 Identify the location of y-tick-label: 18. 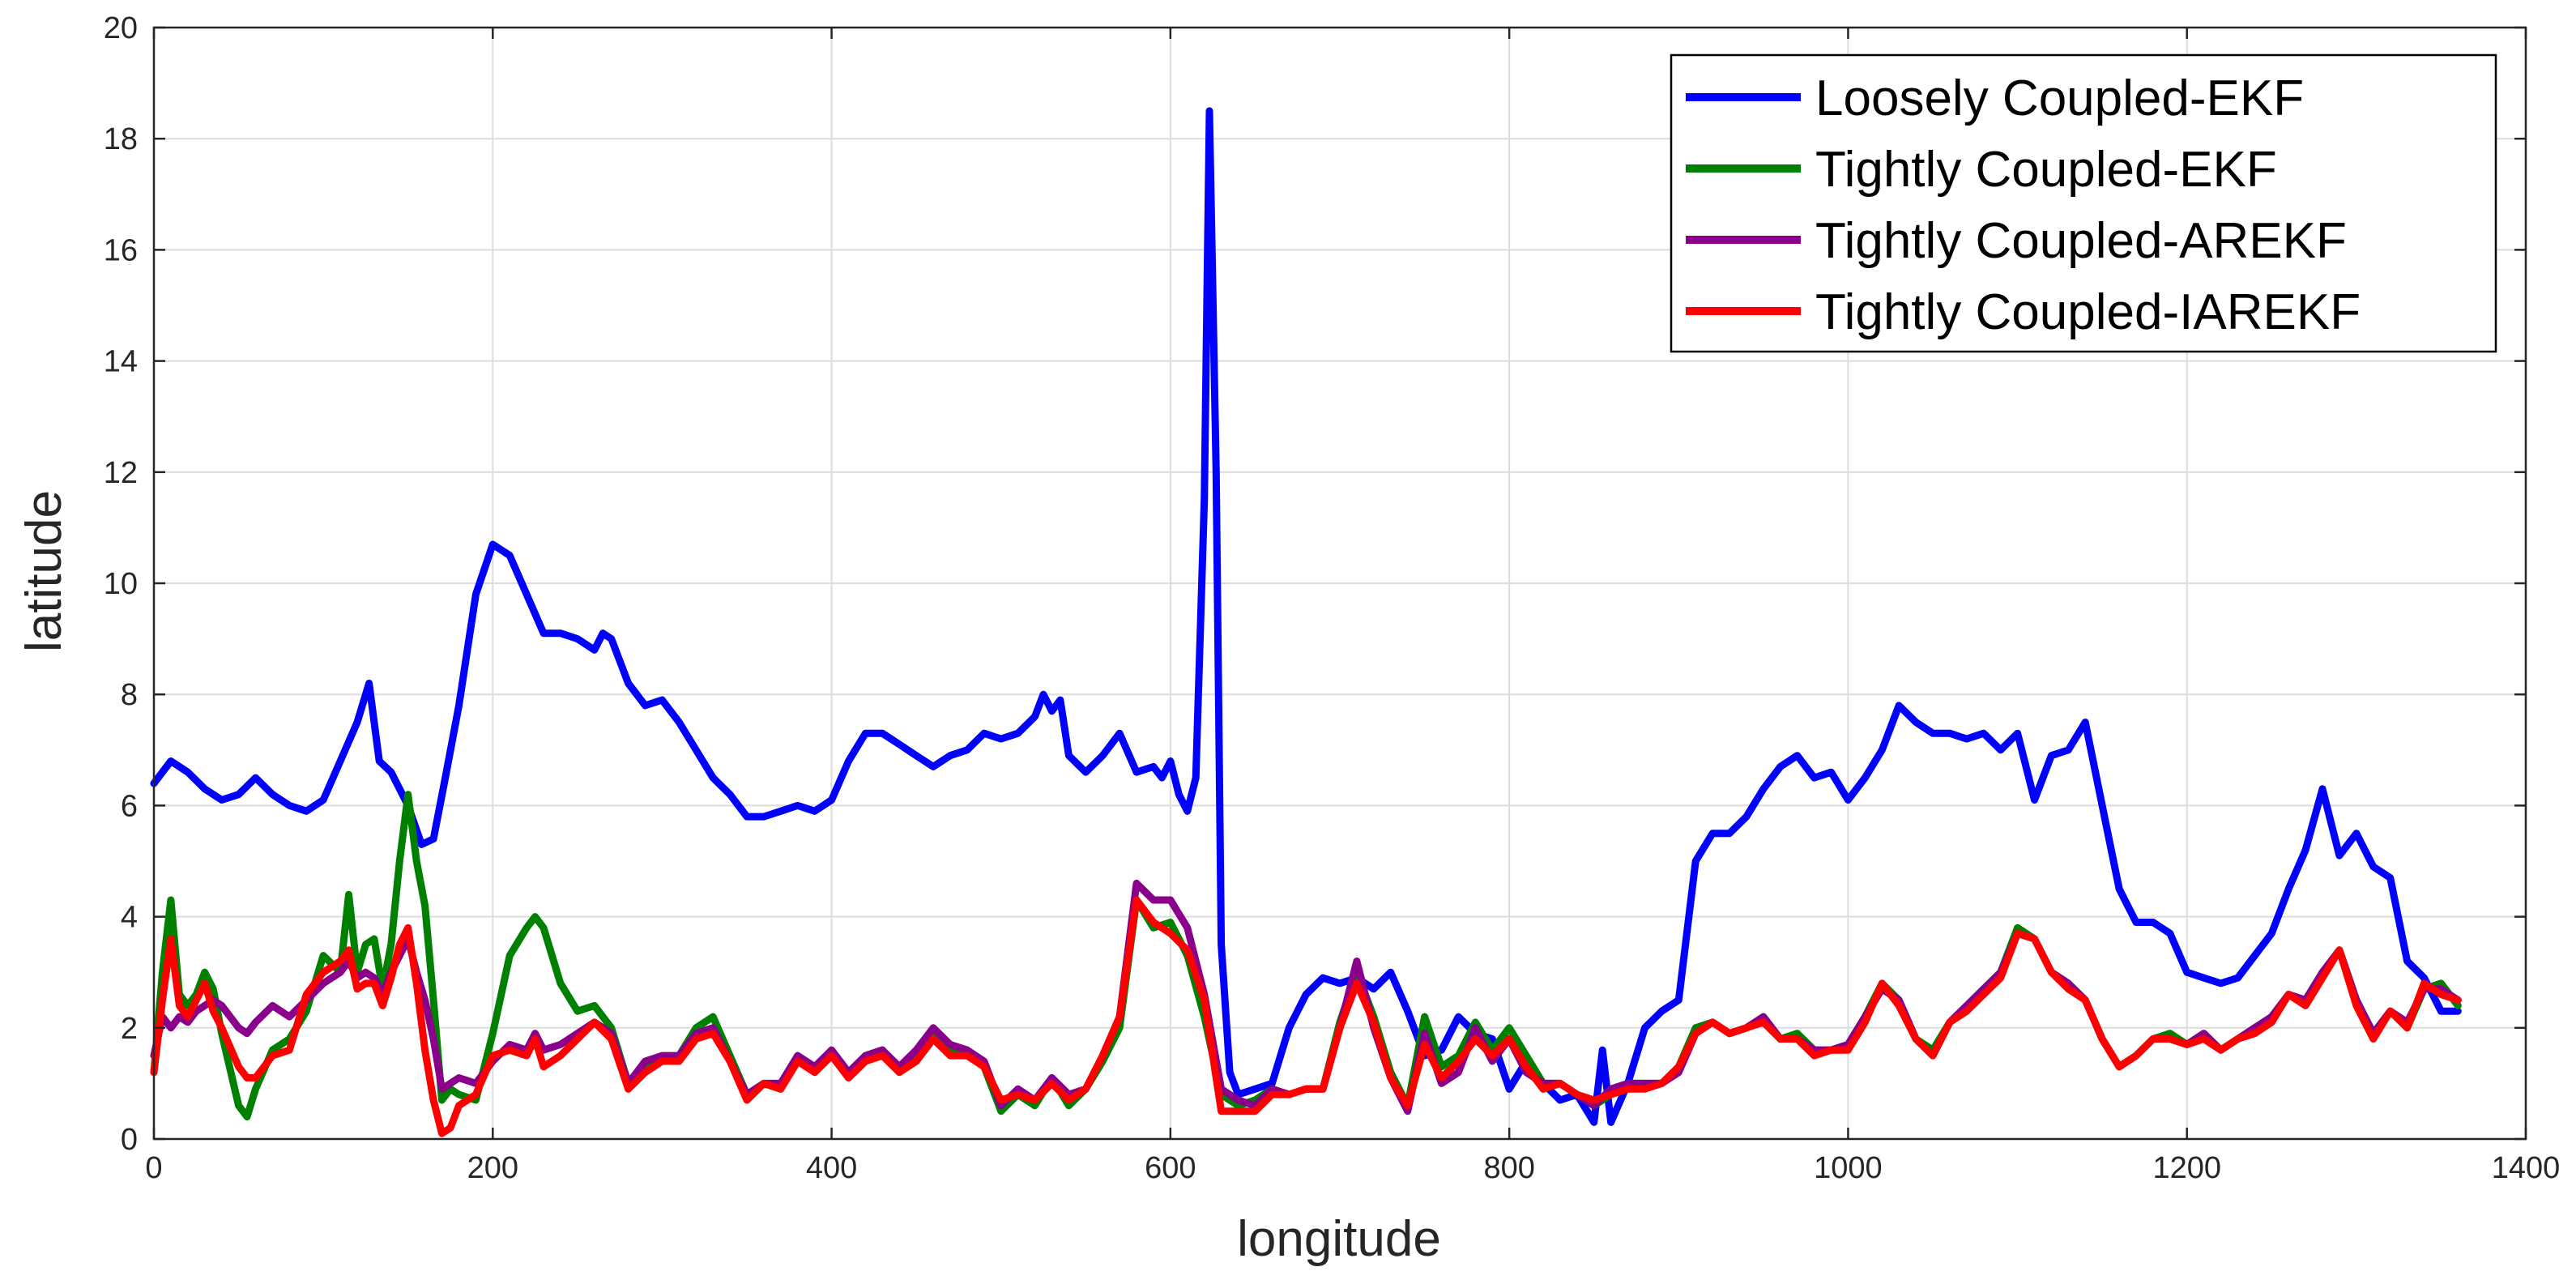
(121, 139).